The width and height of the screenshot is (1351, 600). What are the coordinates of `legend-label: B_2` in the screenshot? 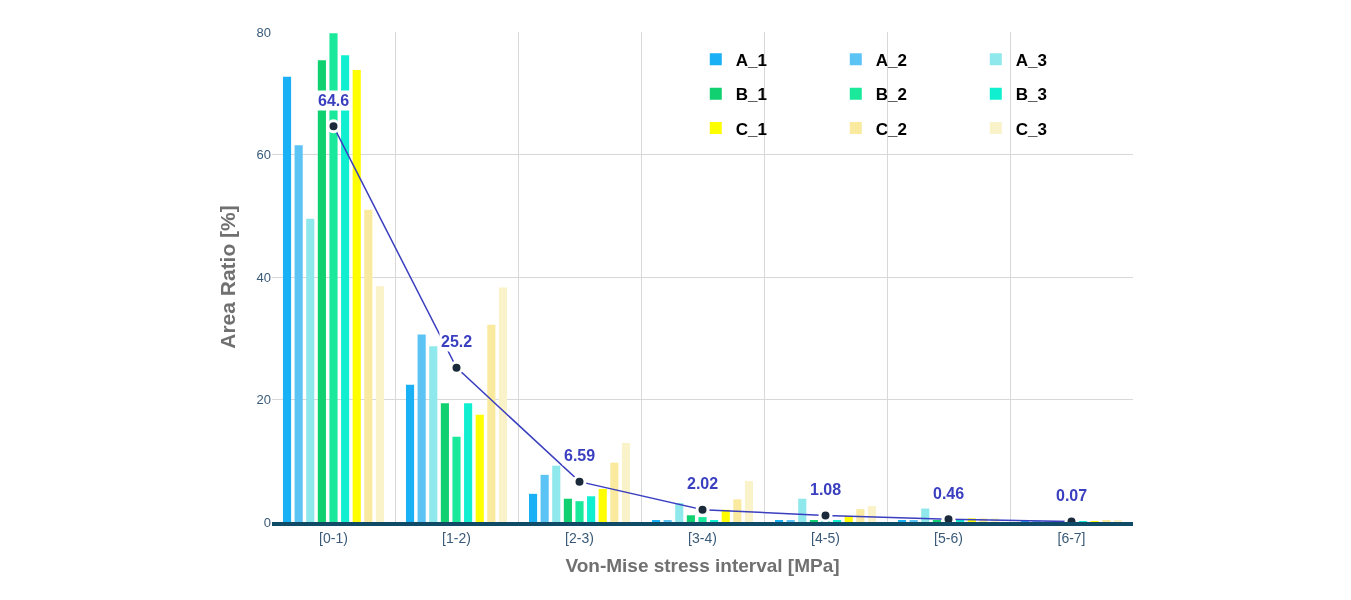 It's located at (891, 95).